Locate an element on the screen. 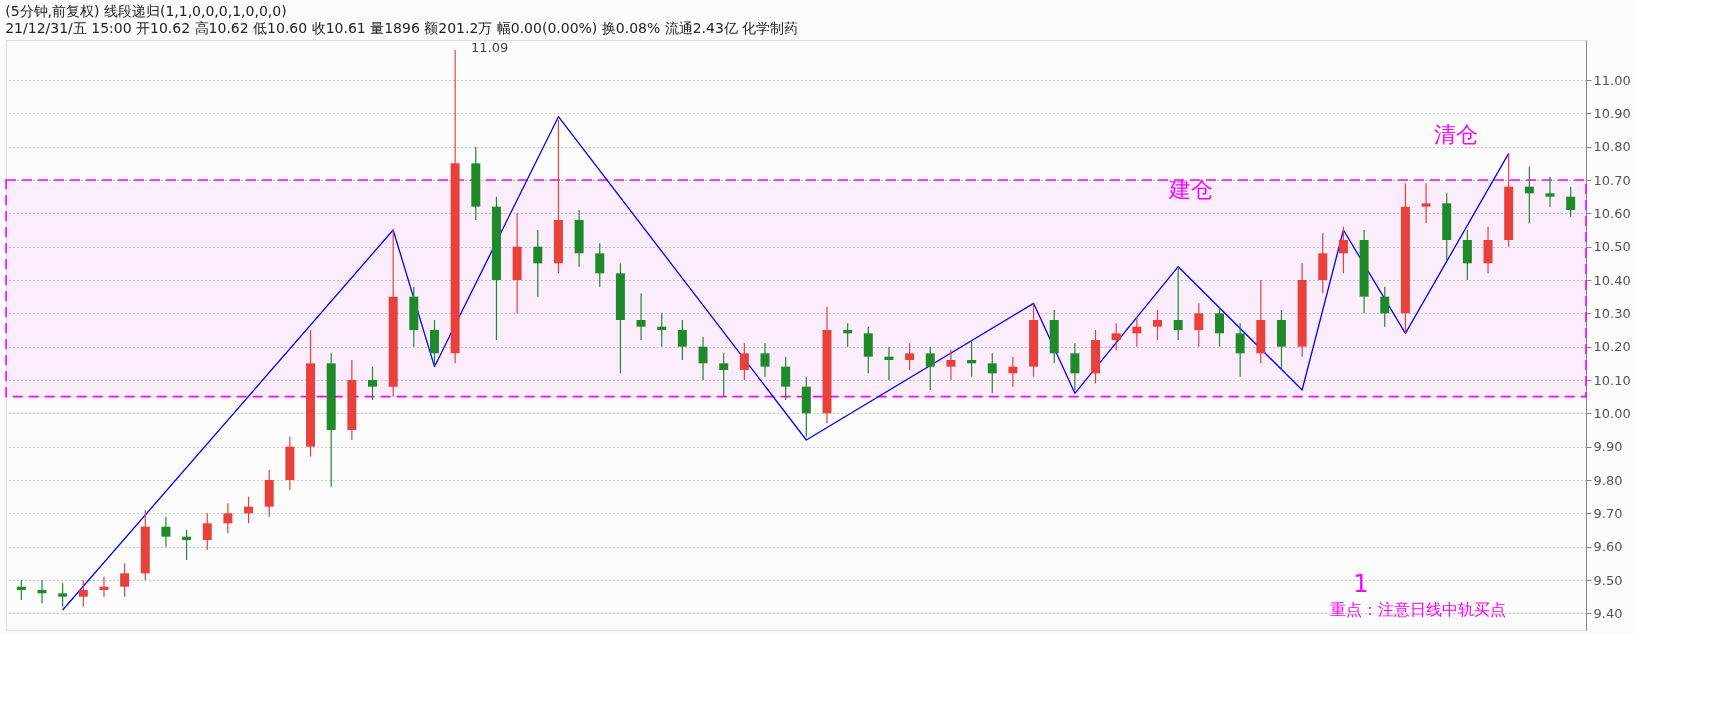 The height and width of the screenshot is (720, 1723). y-tick-label: 9.40 is located at coordinates (1608, 613).